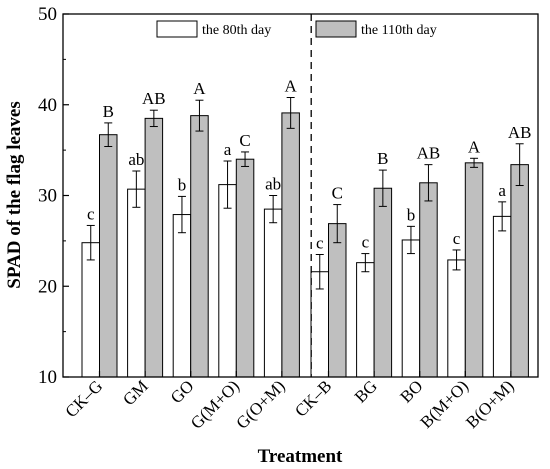  What do you see at coordinates (366, 391) in the screenshot?
I see `x-tick-label: BG` at bounding box center [366, 391].